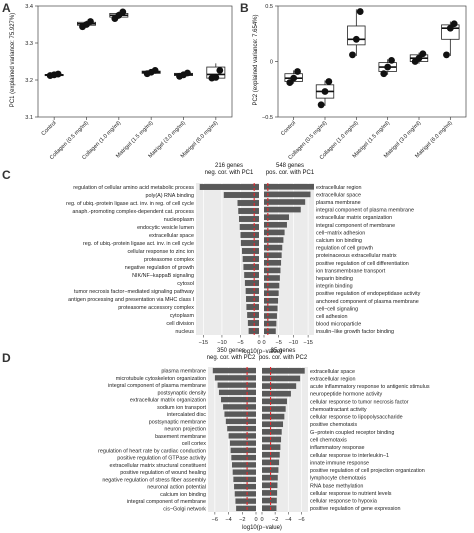 The height and width of the screenshot is (533, 474). What do you see at coordinates (160, 252) in the screenshot?
I see `panel-c-left-category-label: cellular response to zinc ion` at bounding box center [160, 252].